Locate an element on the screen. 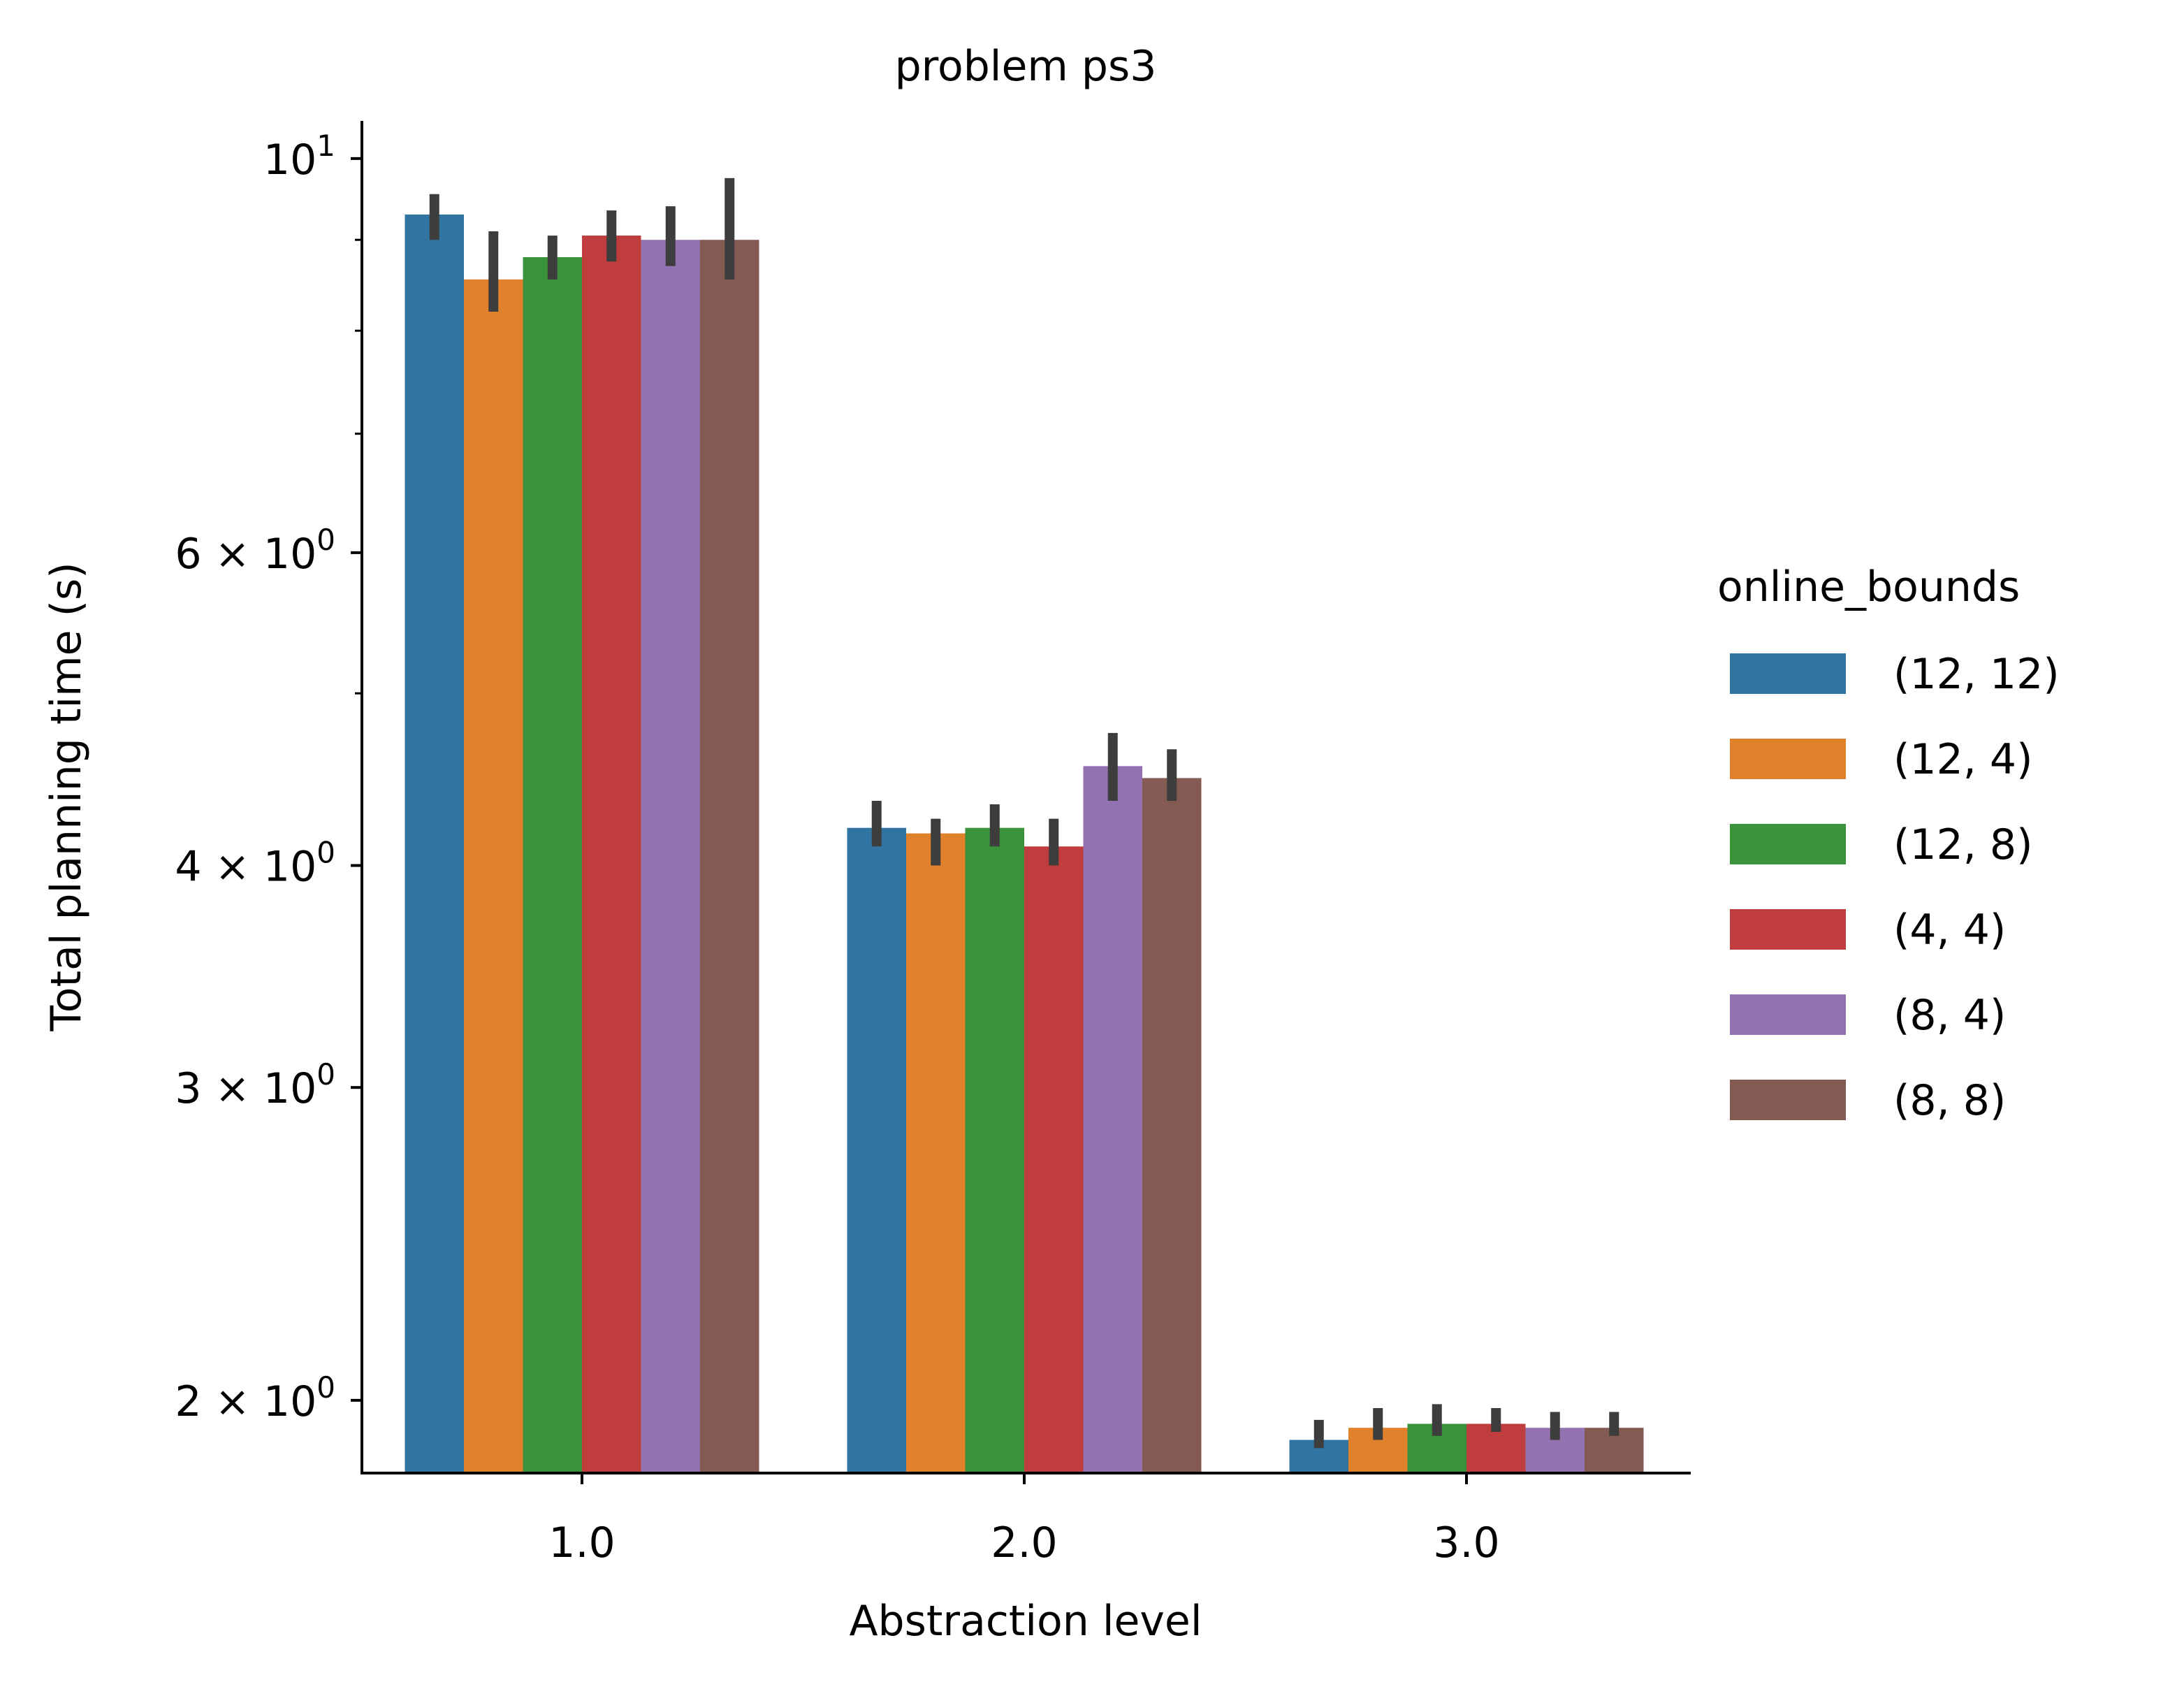 This screenshot has height=1689, width=2184. bar-12-12-level-1.0 is located at coordinates (434, 843).